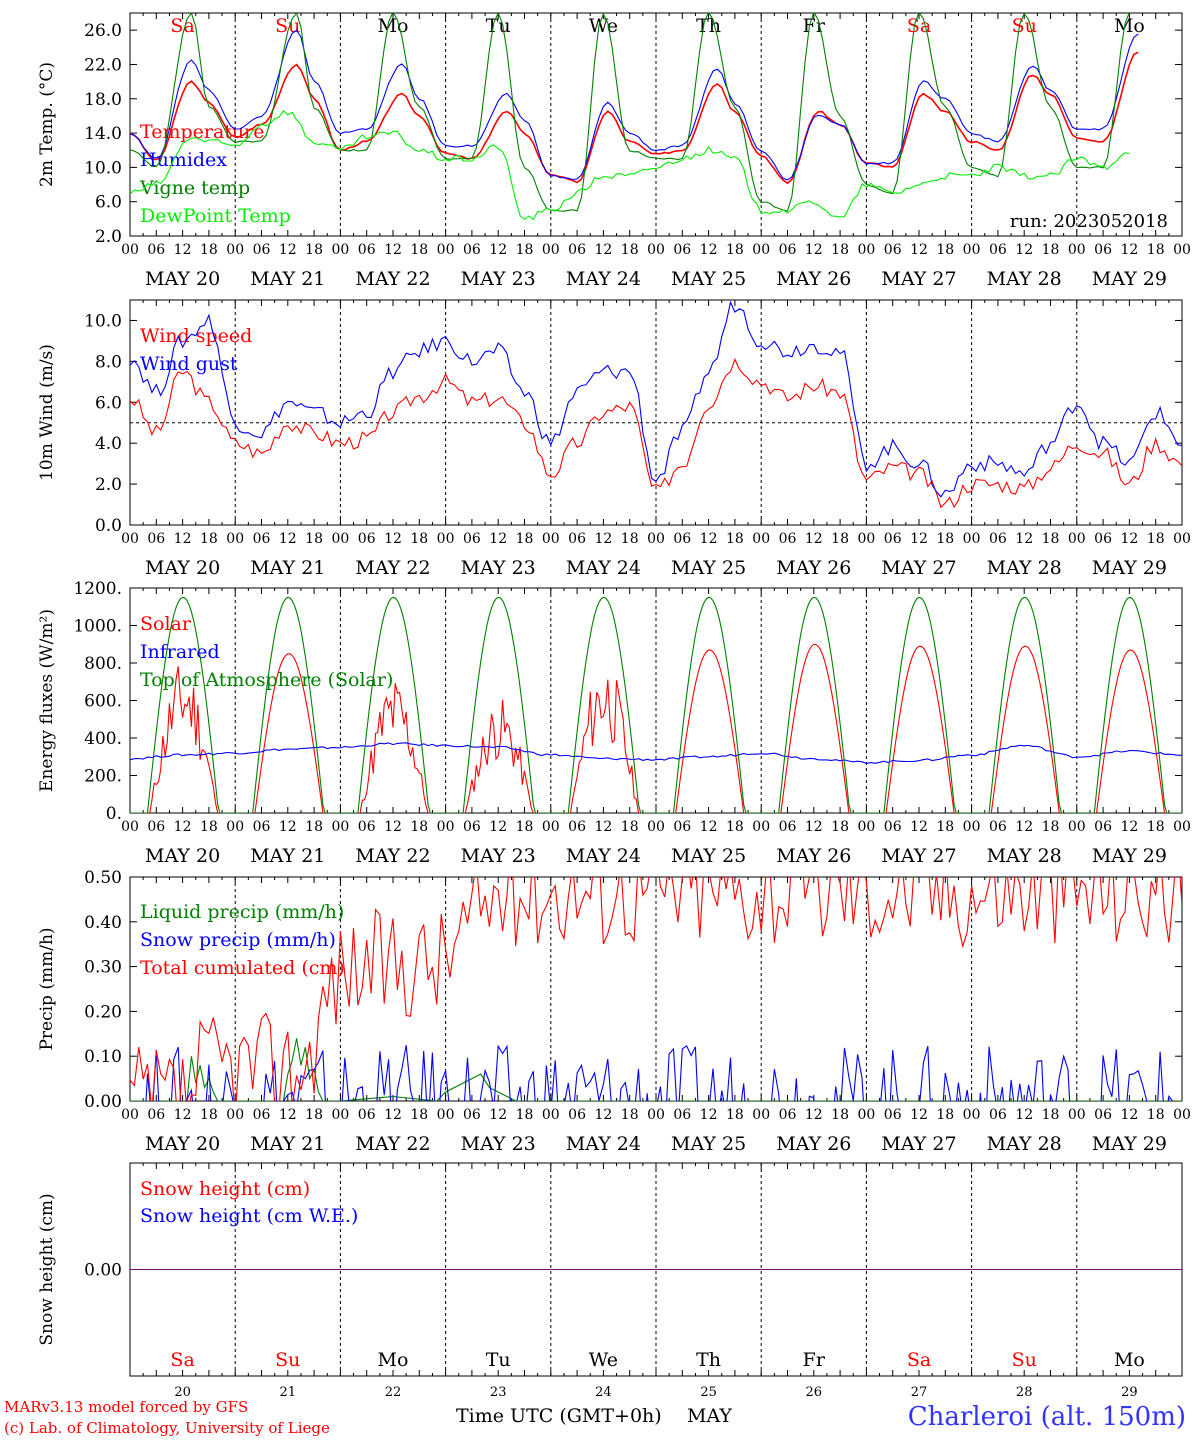 This screenshot has height=1440, width=1194. I want to click on series-temperature, so click(634, 118).